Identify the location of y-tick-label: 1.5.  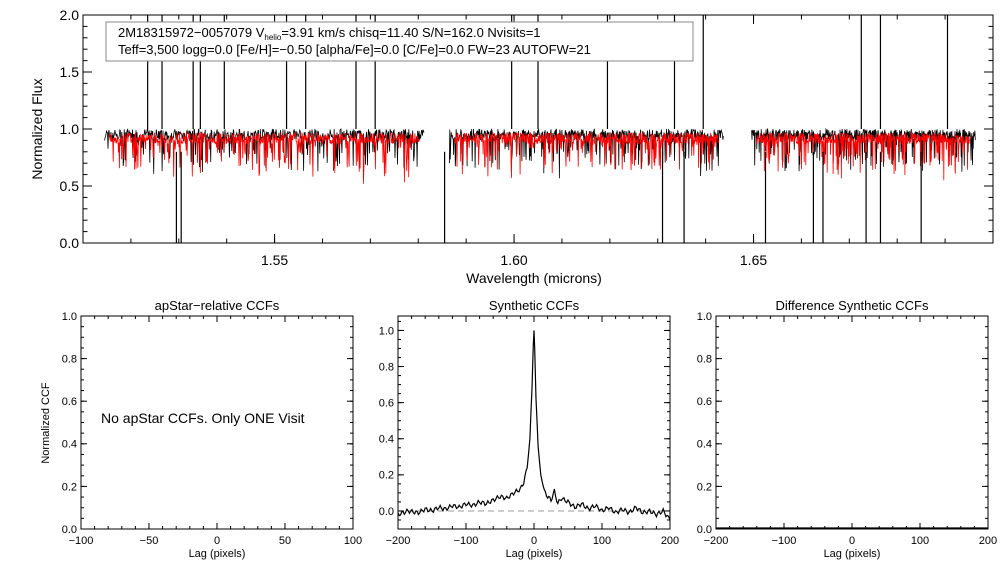
(70, 72).